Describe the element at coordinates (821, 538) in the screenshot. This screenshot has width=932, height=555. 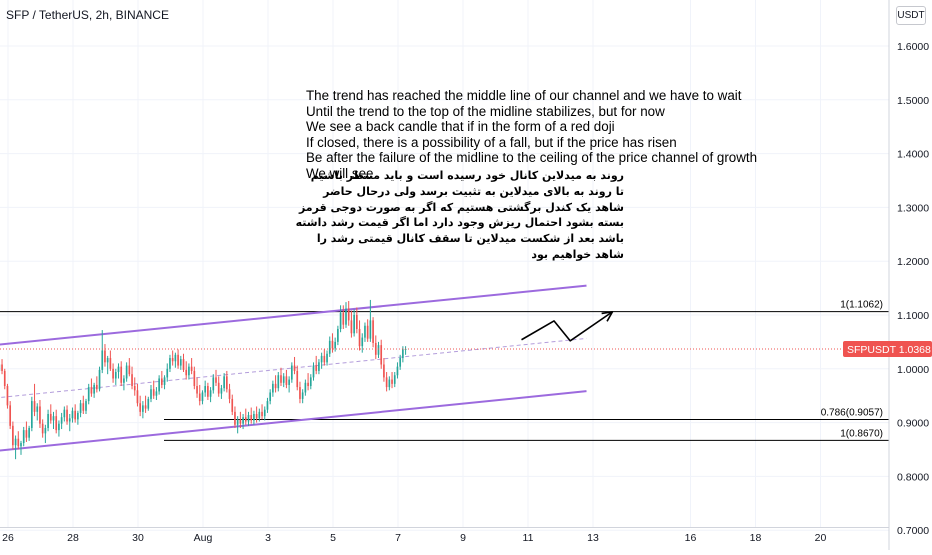
I see `time-tick-label: 20` at that location.